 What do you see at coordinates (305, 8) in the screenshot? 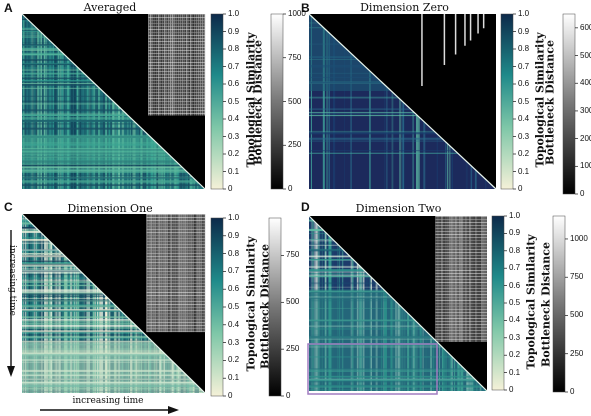
I see `panel-letter-b: B` at bounding box center [305, 8].